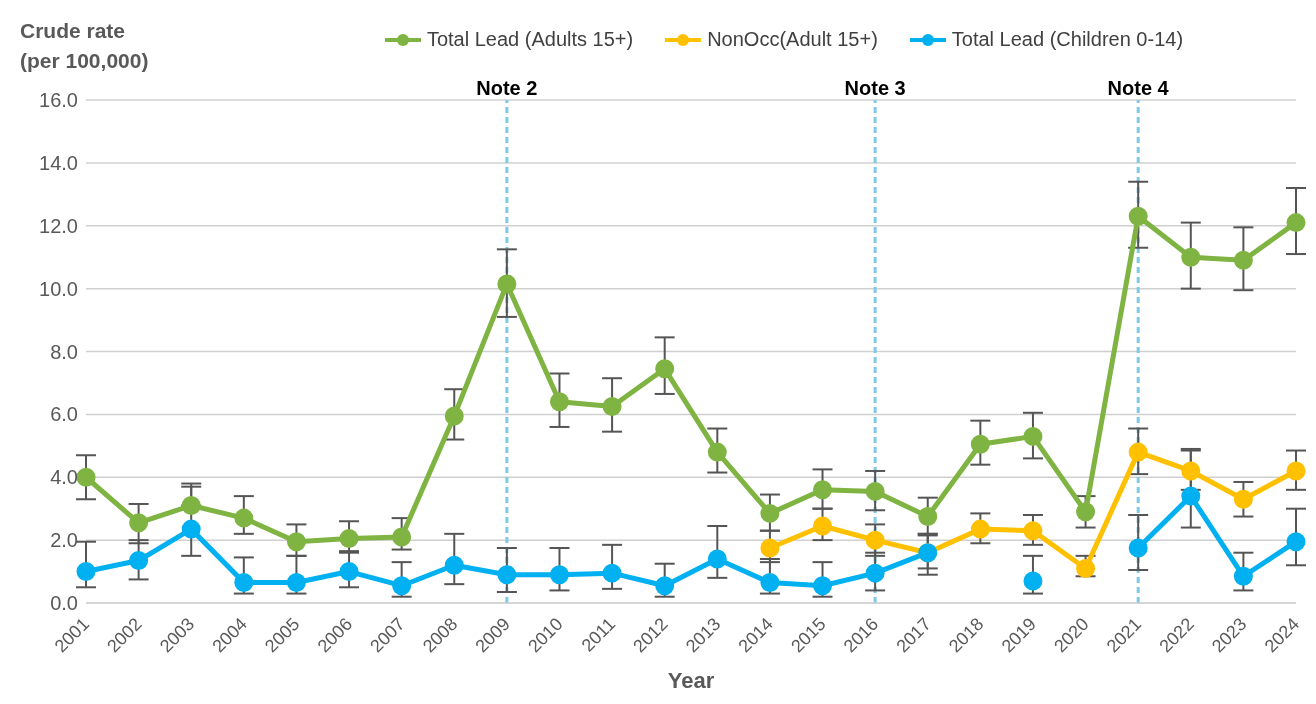 The image size is (1316, 704). Describe the element at coordinates (792, 39) in the screenshot. I see `legend-label: NonOcc(Adult 15+)` at that location.